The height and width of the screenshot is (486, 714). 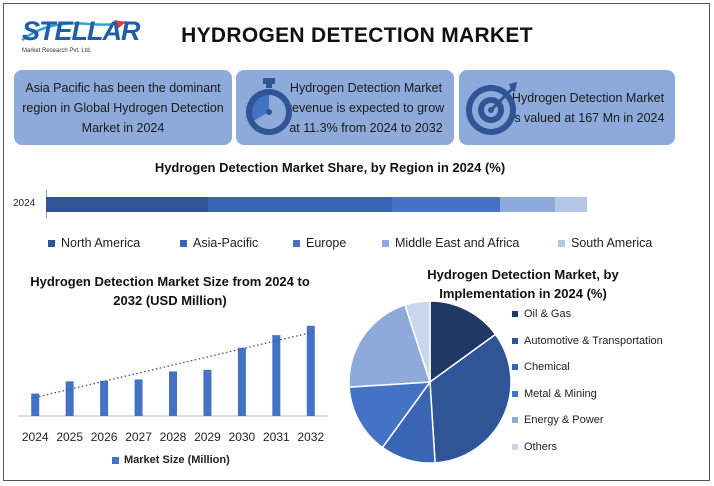 I want to click on column-bar-2025, so click(x=69, y=398).